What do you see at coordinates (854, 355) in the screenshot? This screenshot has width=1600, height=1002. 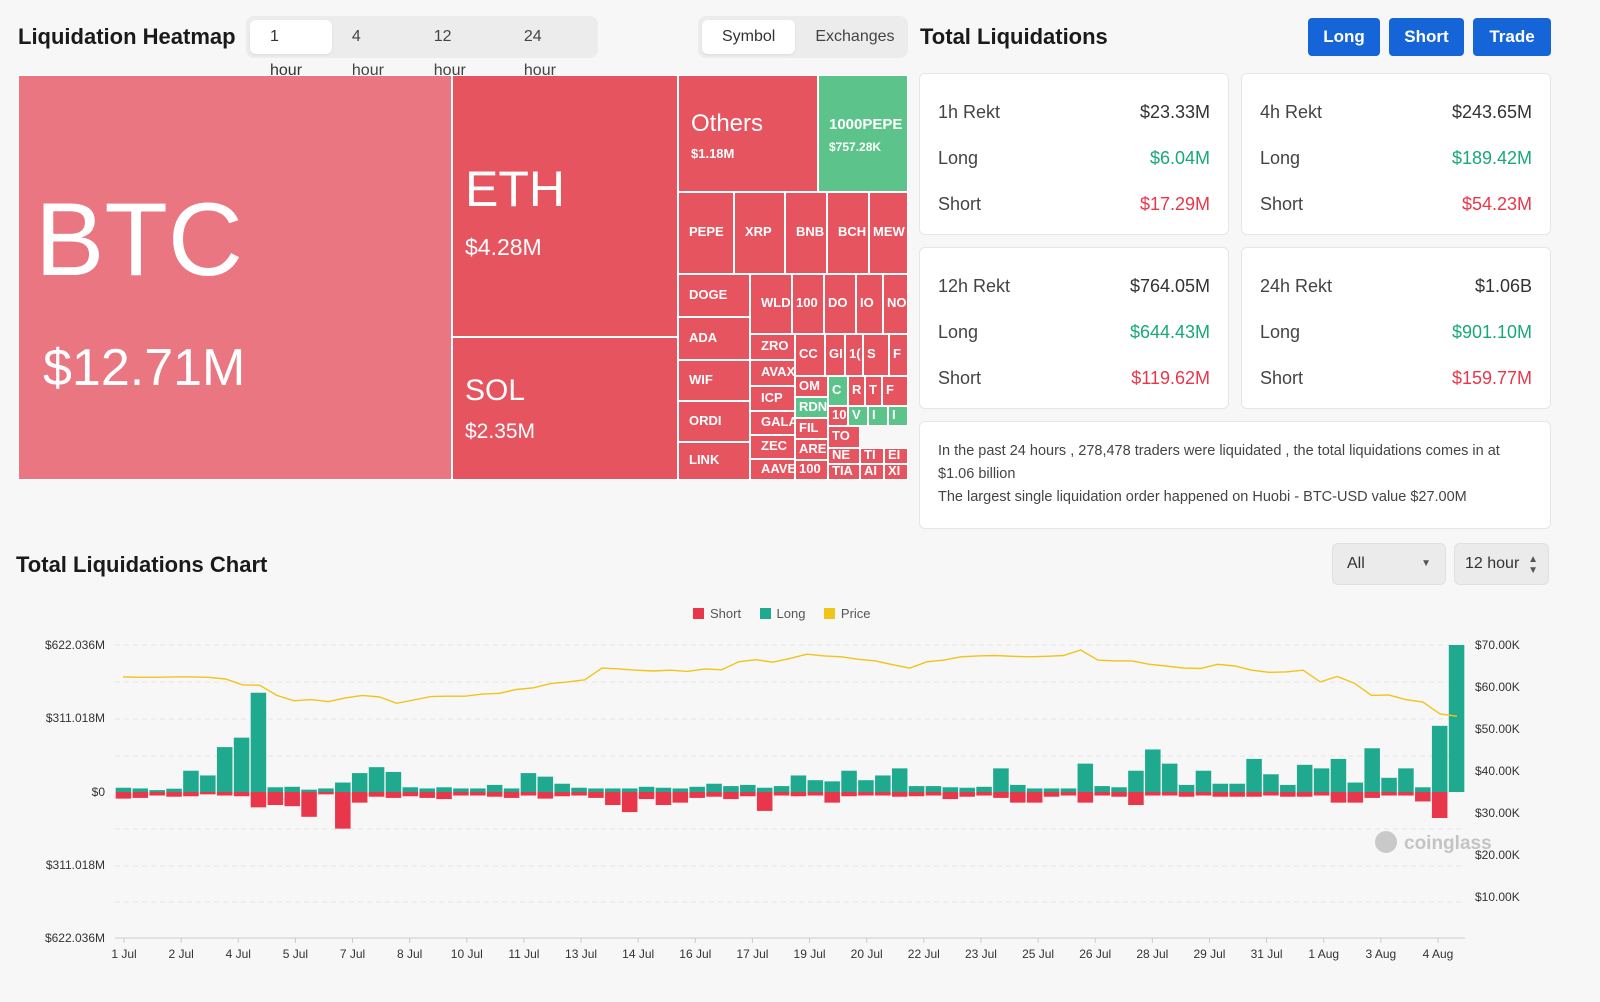 I see `tile-1: 1(` at bounding box center [854, 355].